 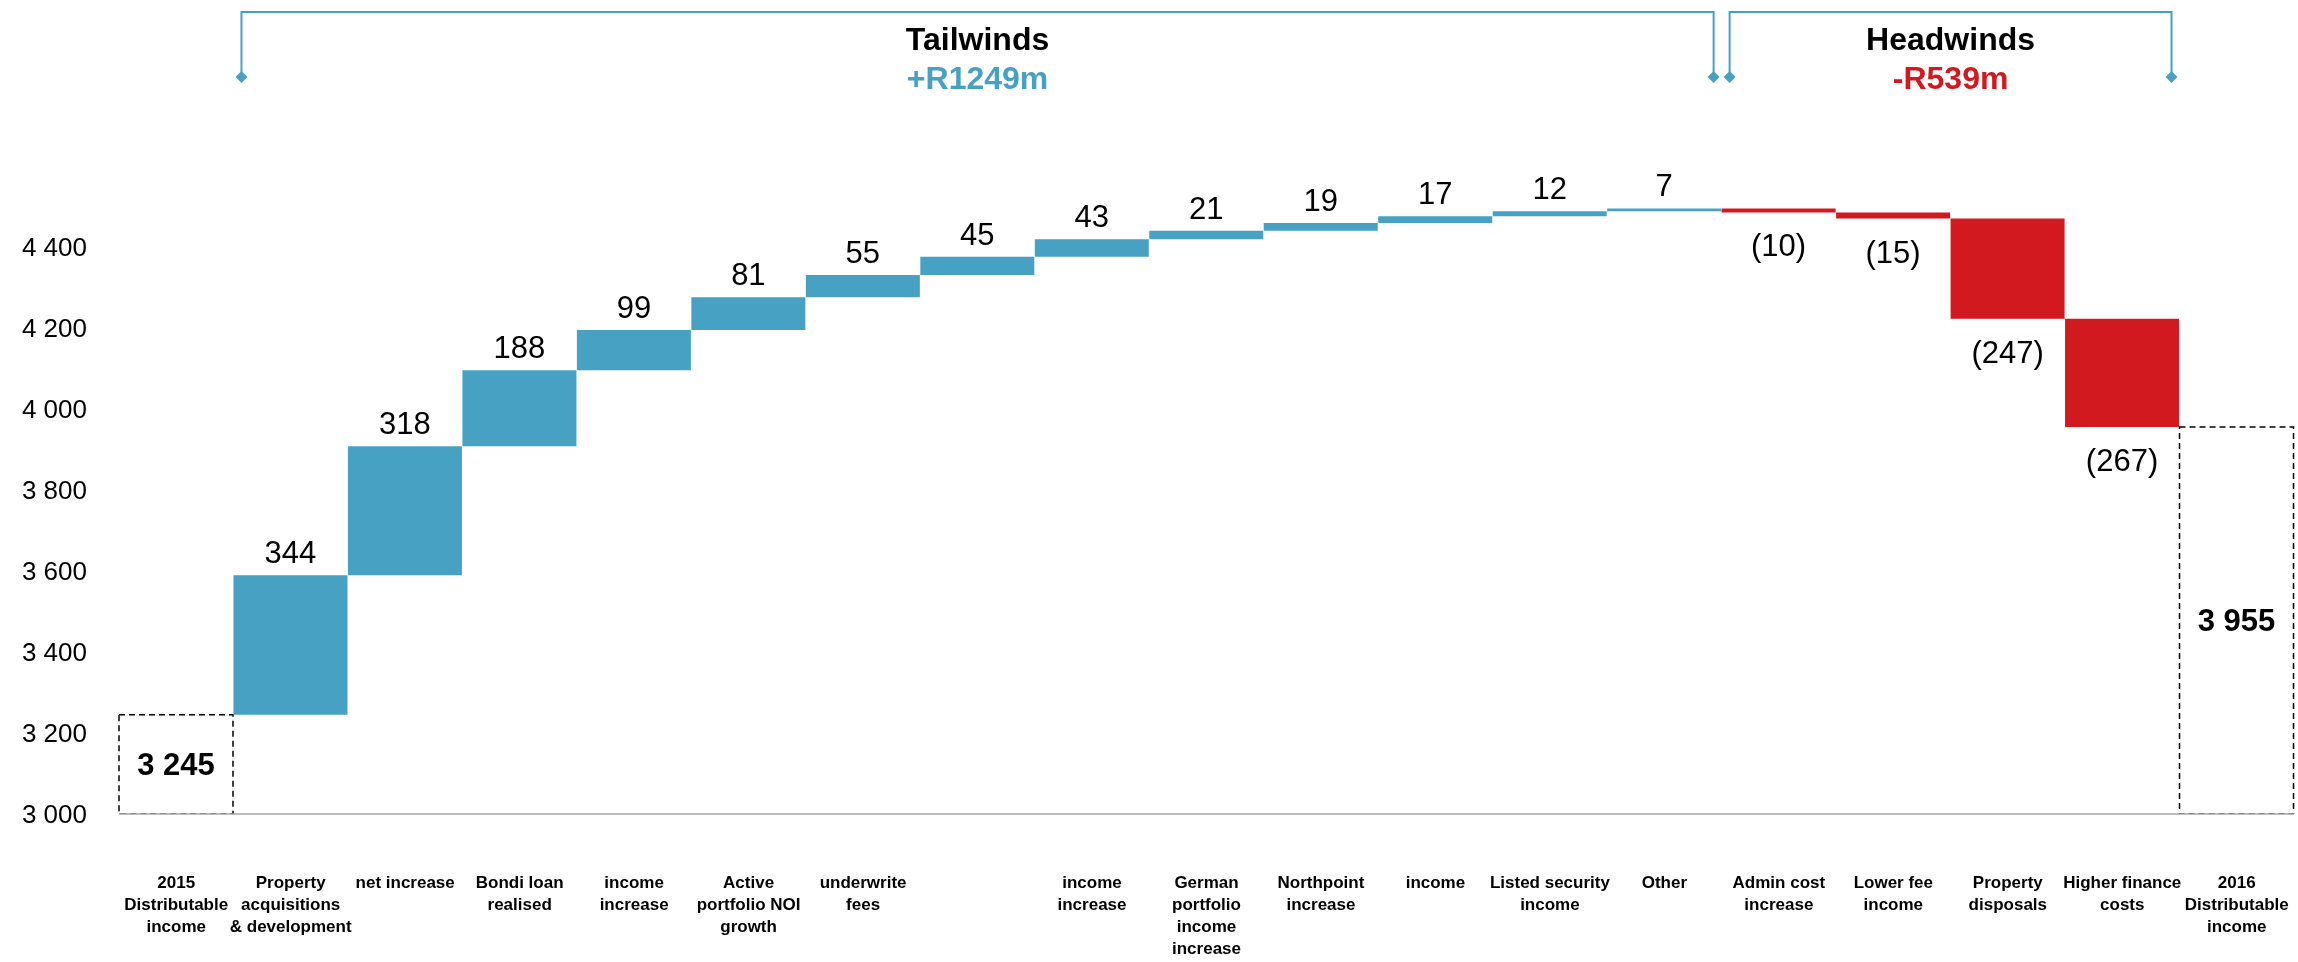 What do you see at coordinates (1092, 217) in the screenshot?
I see `data-label: 43` at bounding box center [1092, 217].